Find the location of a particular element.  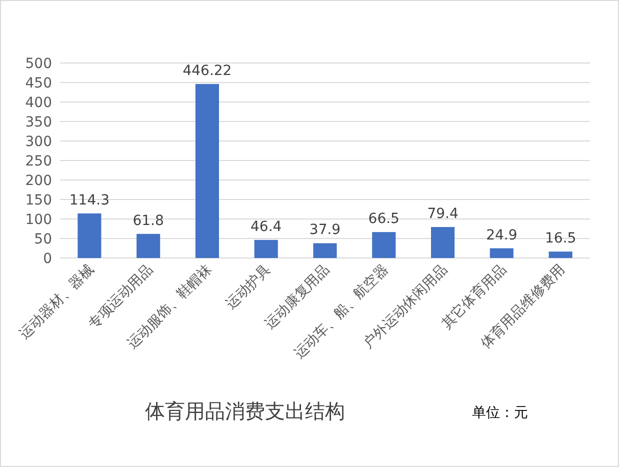

data-label: 37.9 is located at coordinates (325, 230).